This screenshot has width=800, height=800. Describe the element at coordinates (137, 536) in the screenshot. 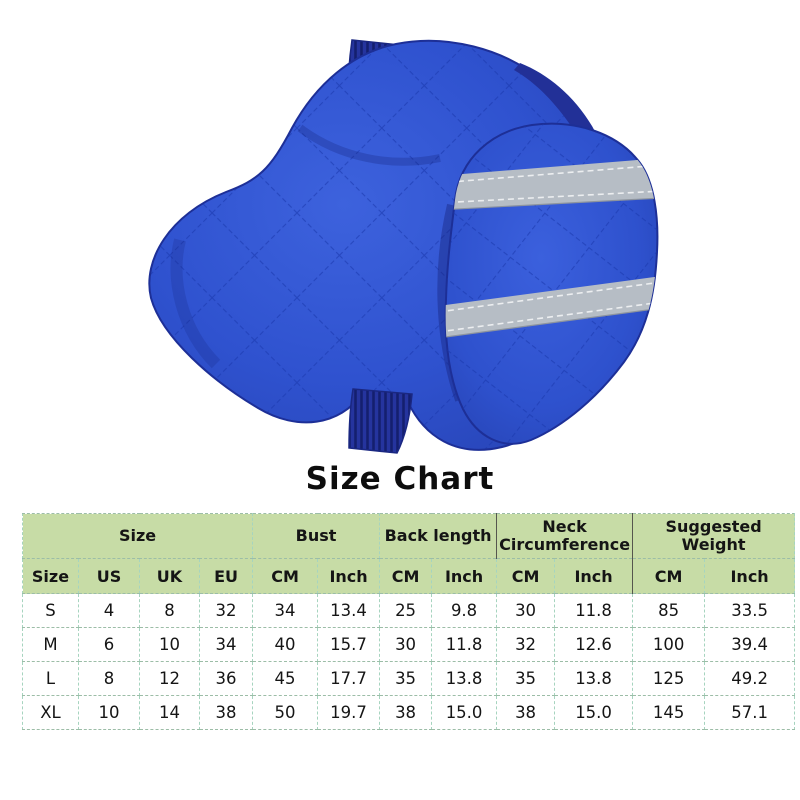

I see `group-header-size: Size` at that location.